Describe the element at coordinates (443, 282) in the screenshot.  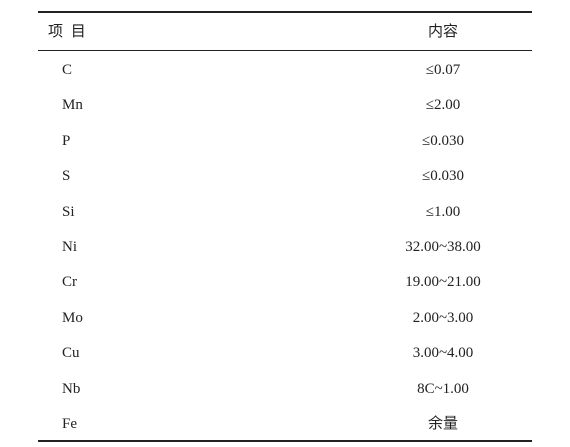
I see `content-cell: 19.00~21.00` at that location.